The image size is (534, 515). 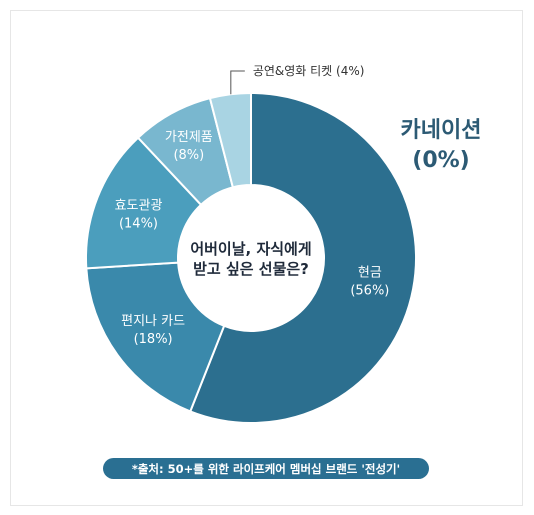 What do you see at coordinates (153, 339) in the screenshot?
I see `slice-2-percent: (18%)` at bounding box center [153, 339].